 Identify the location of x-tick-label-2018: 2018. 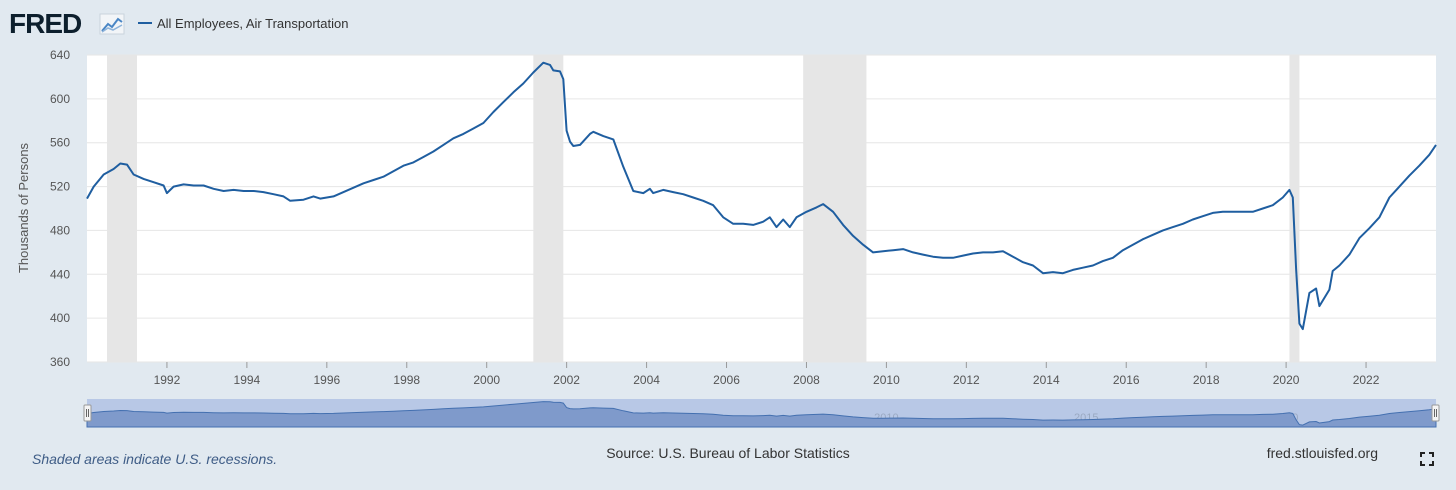
(1206, 380).